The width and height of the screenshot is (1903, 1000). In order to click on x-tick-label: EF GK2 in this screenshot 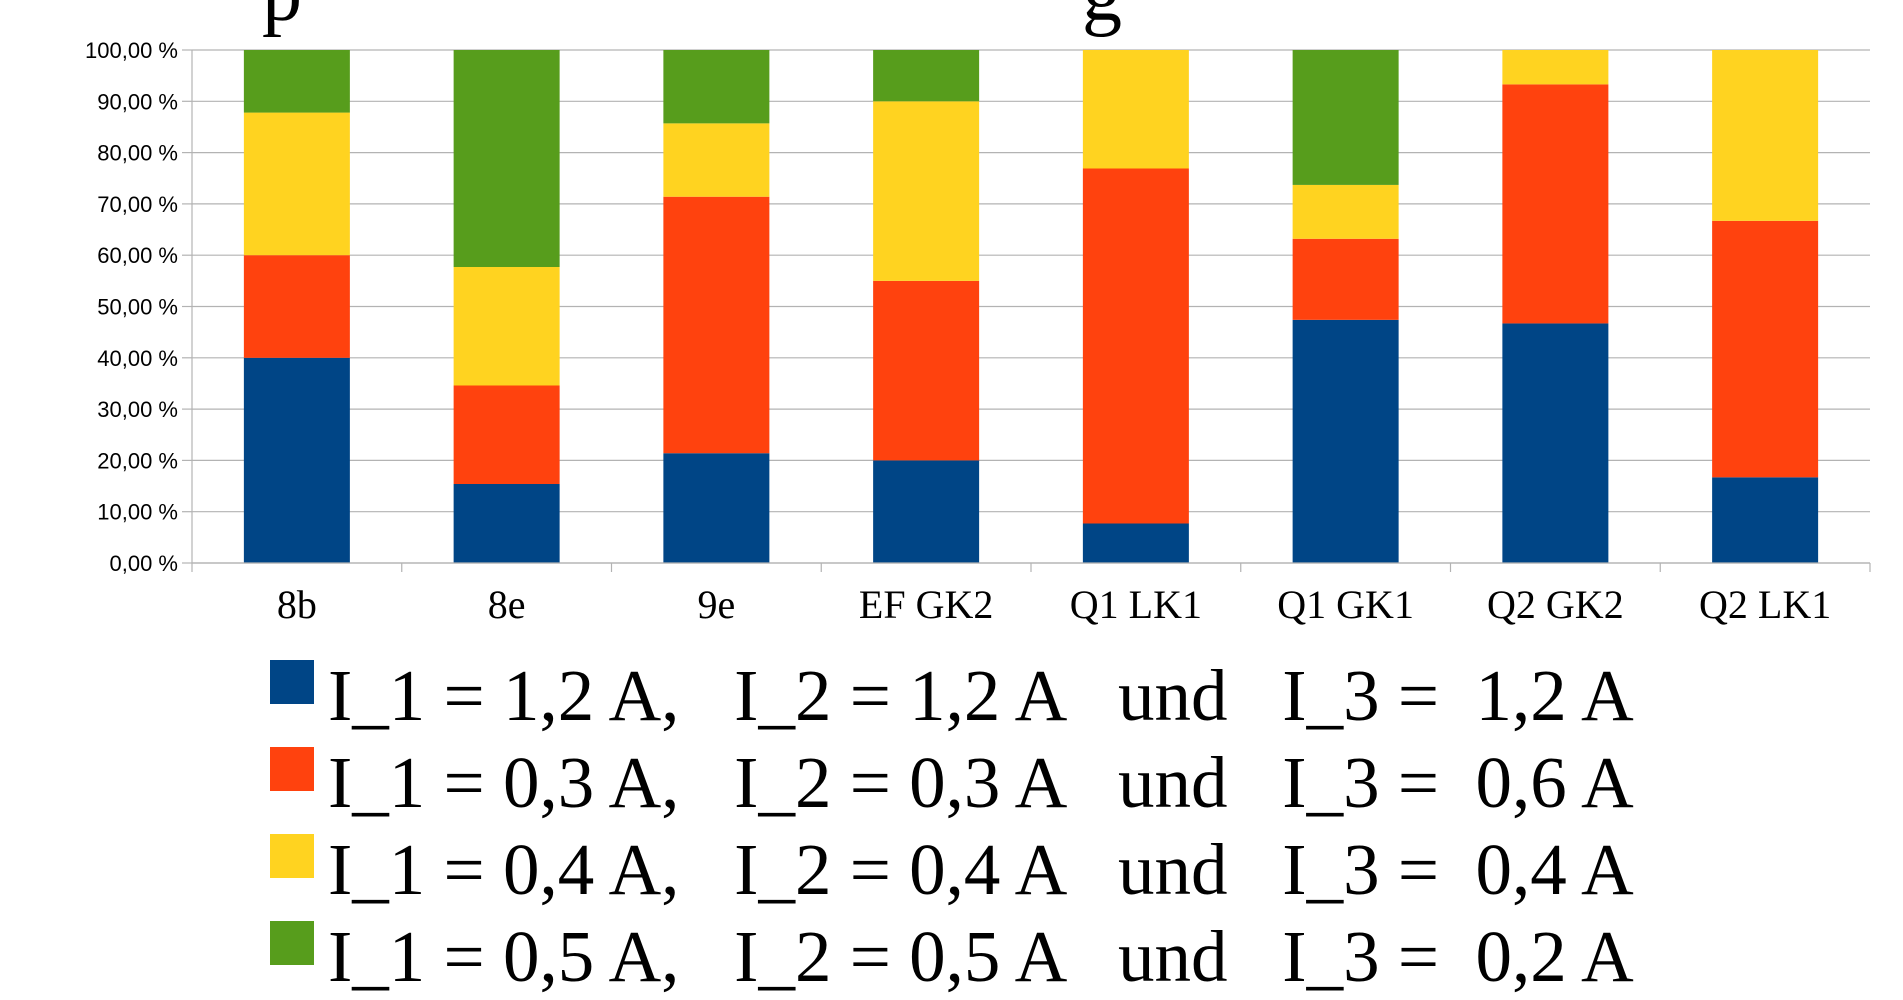, I will do `click(926, 604)`.